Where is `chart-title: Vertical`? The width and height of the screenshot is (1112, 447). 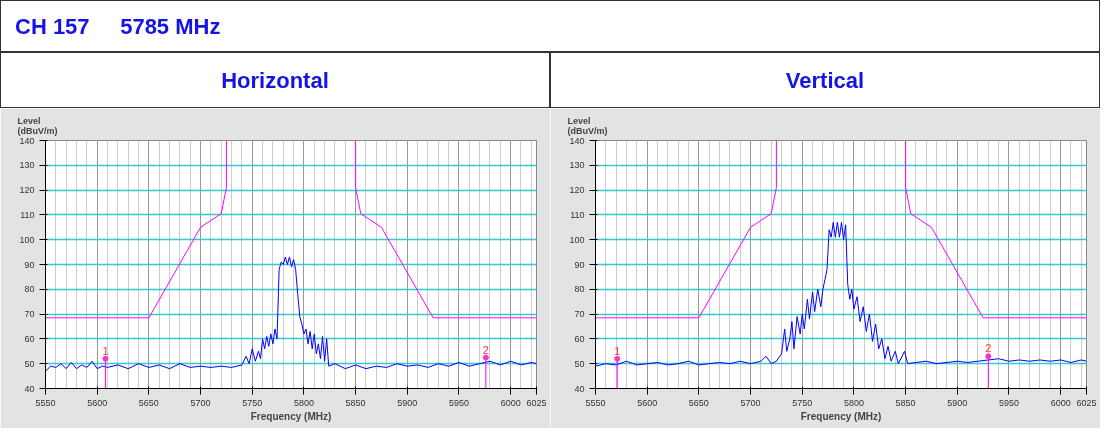 chart-title: Vertical is located at coordinates (825, 81).